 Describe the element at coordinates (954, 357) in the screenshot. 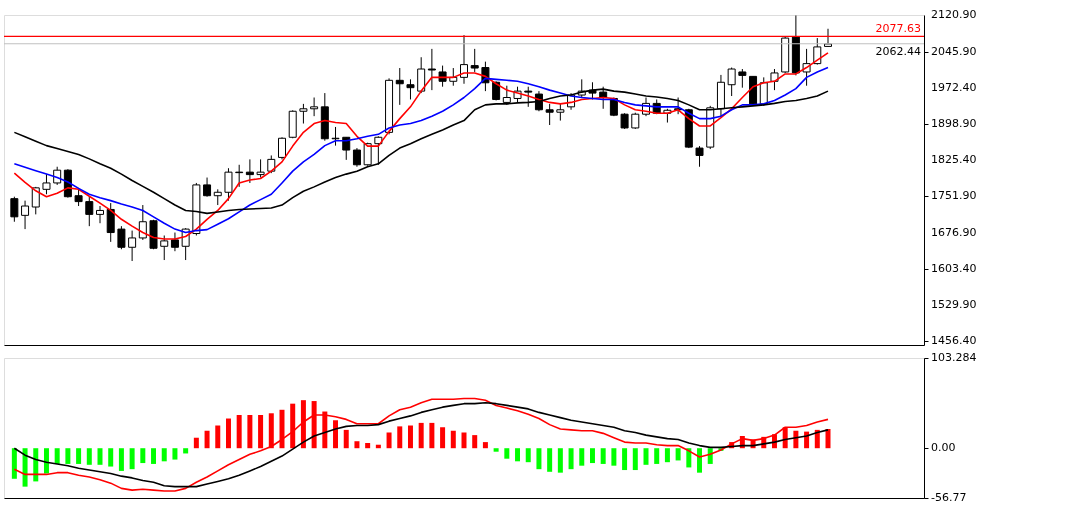

I see `y-tick-label: 103.284` at that location.